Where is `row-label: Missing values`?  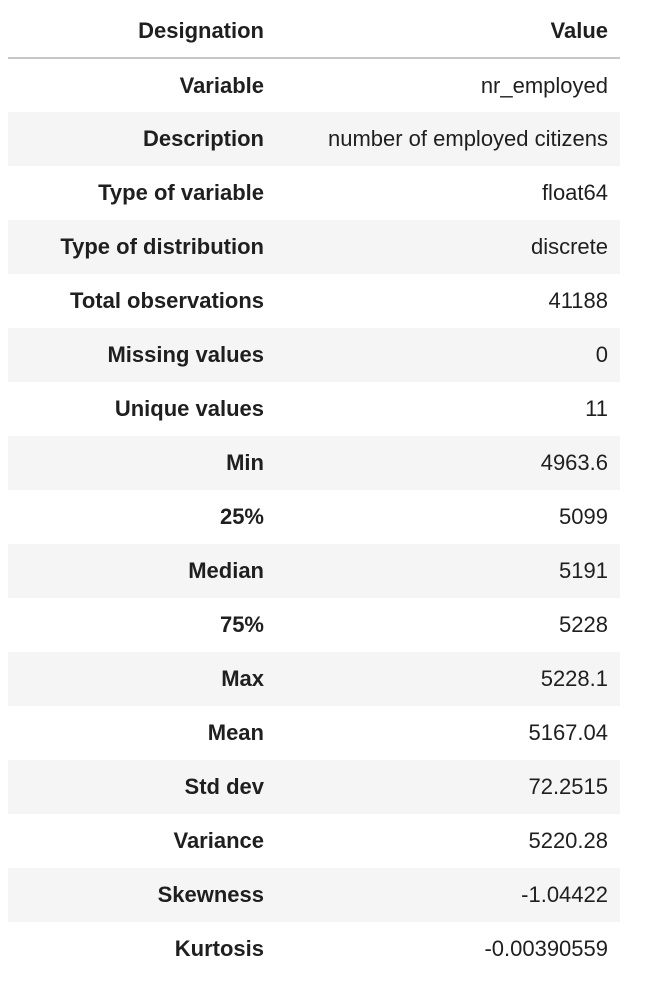
row-label: Missing values is located at coordinates (185, 354).